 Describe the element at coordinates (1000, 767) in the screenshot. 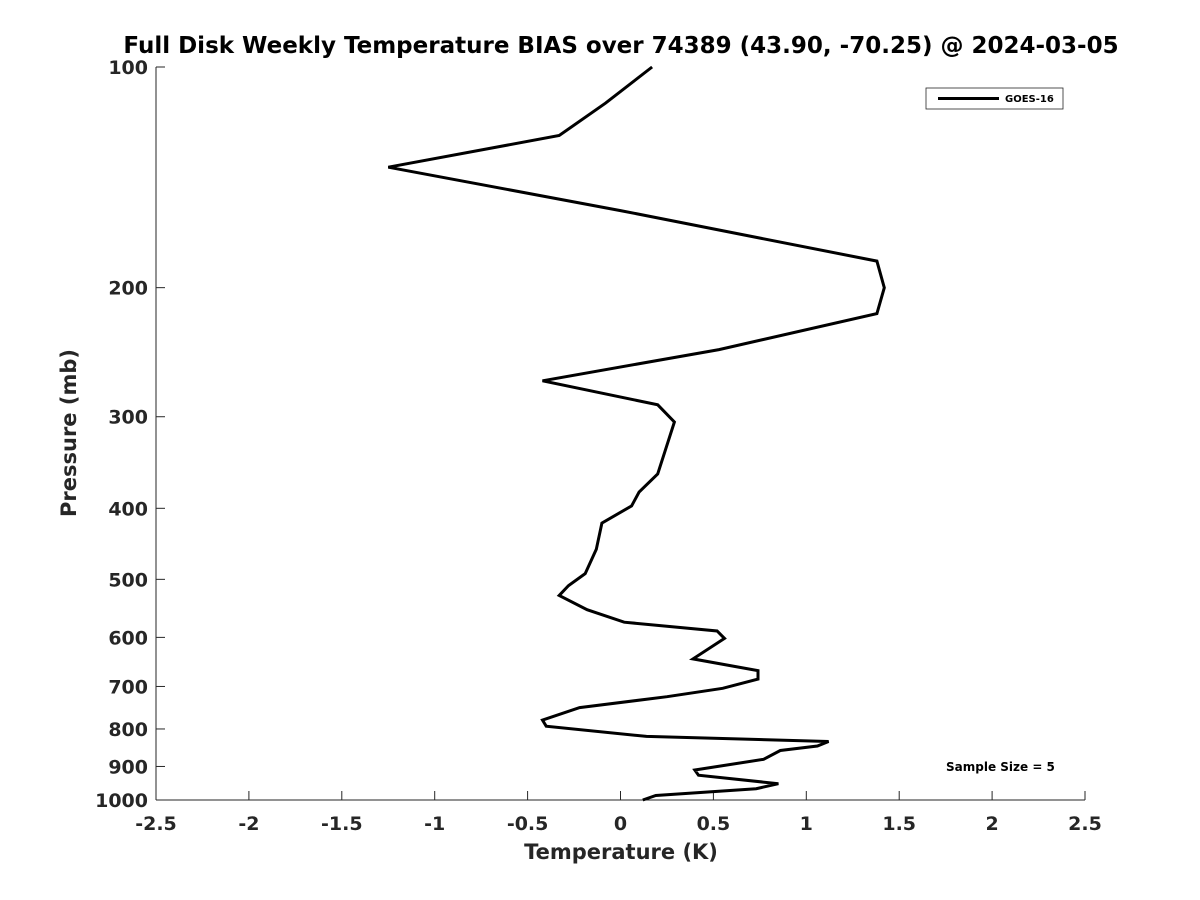

I see `sample-size-note: Sample Size = 5` at that location.